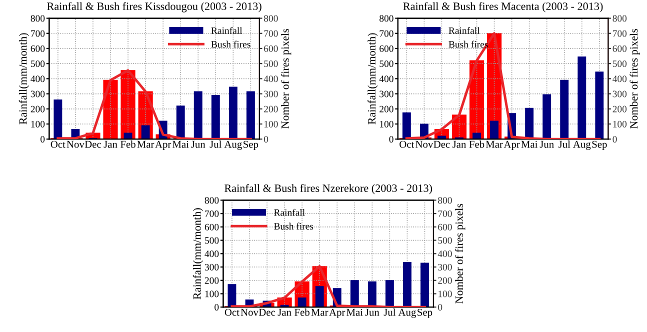 Image resolution: width=647 pixels, height=332 pixels. I want to click on chart-title: Rainfall & Bush fires Kissdougou (2003 - 2013), so click(154, 7).